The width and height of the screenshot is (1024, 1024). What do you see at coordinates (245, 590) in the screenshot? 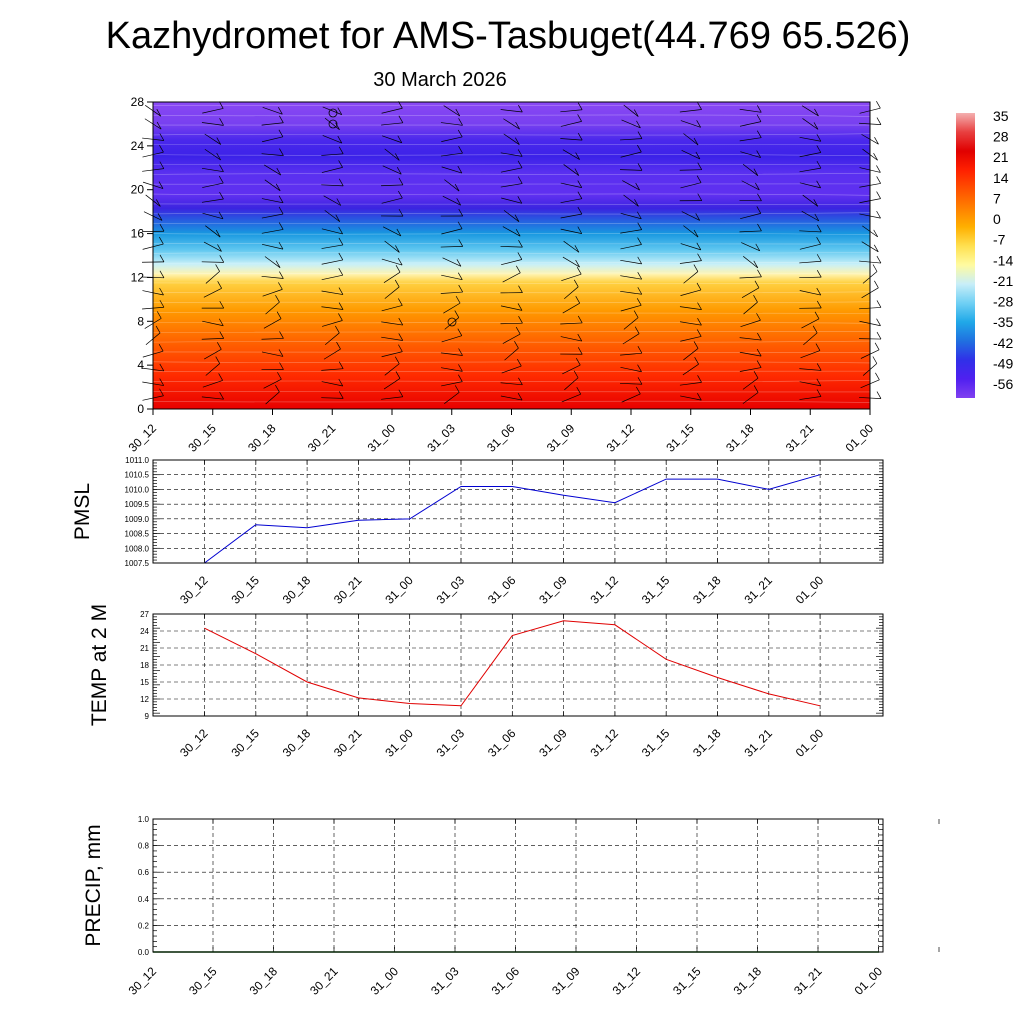
I see `x-tick-label: 30_15` at bounding box center [245, 590].